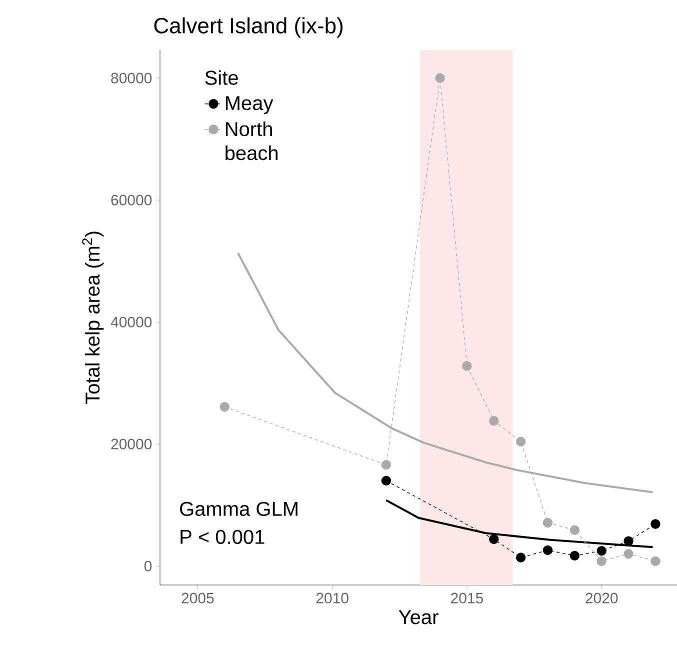  Describe the element at coordinates (418, 617) in the screenshot. I see `x-axis-title: Year` at that location.